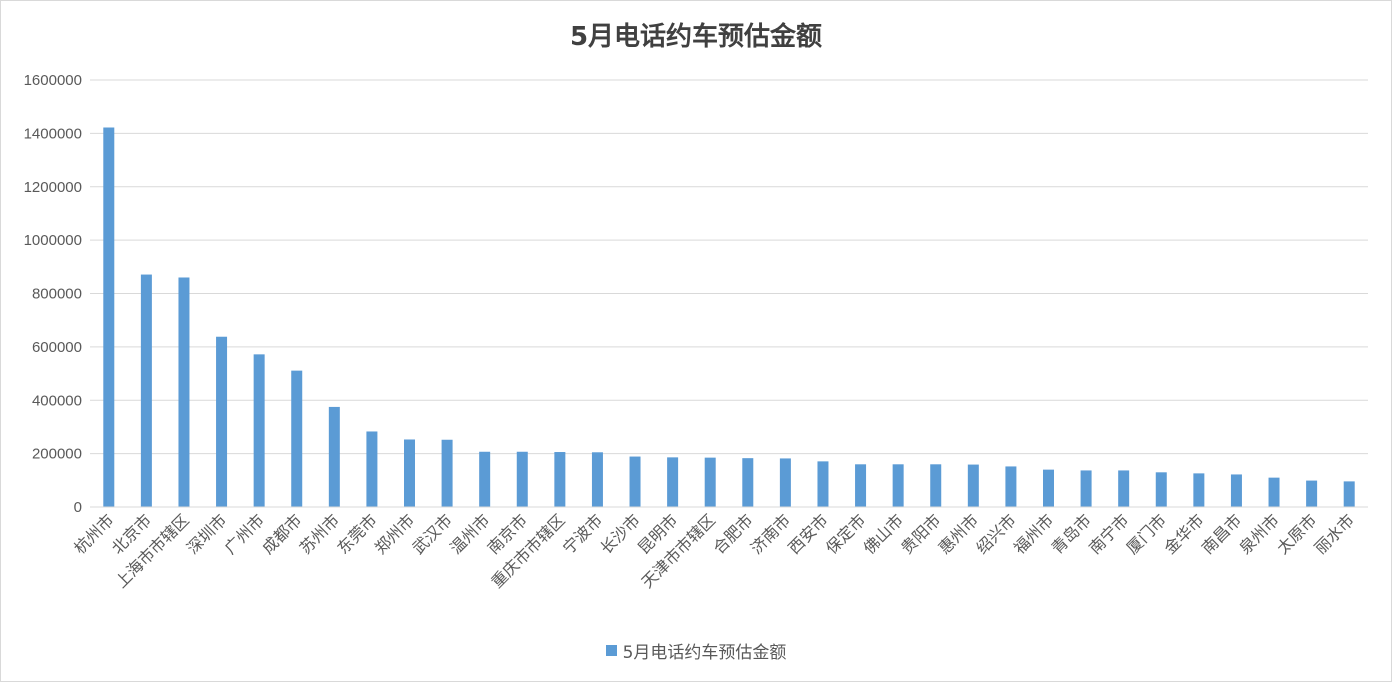  I want to click on x-tick-label: 深圳市, so click(206, 533).